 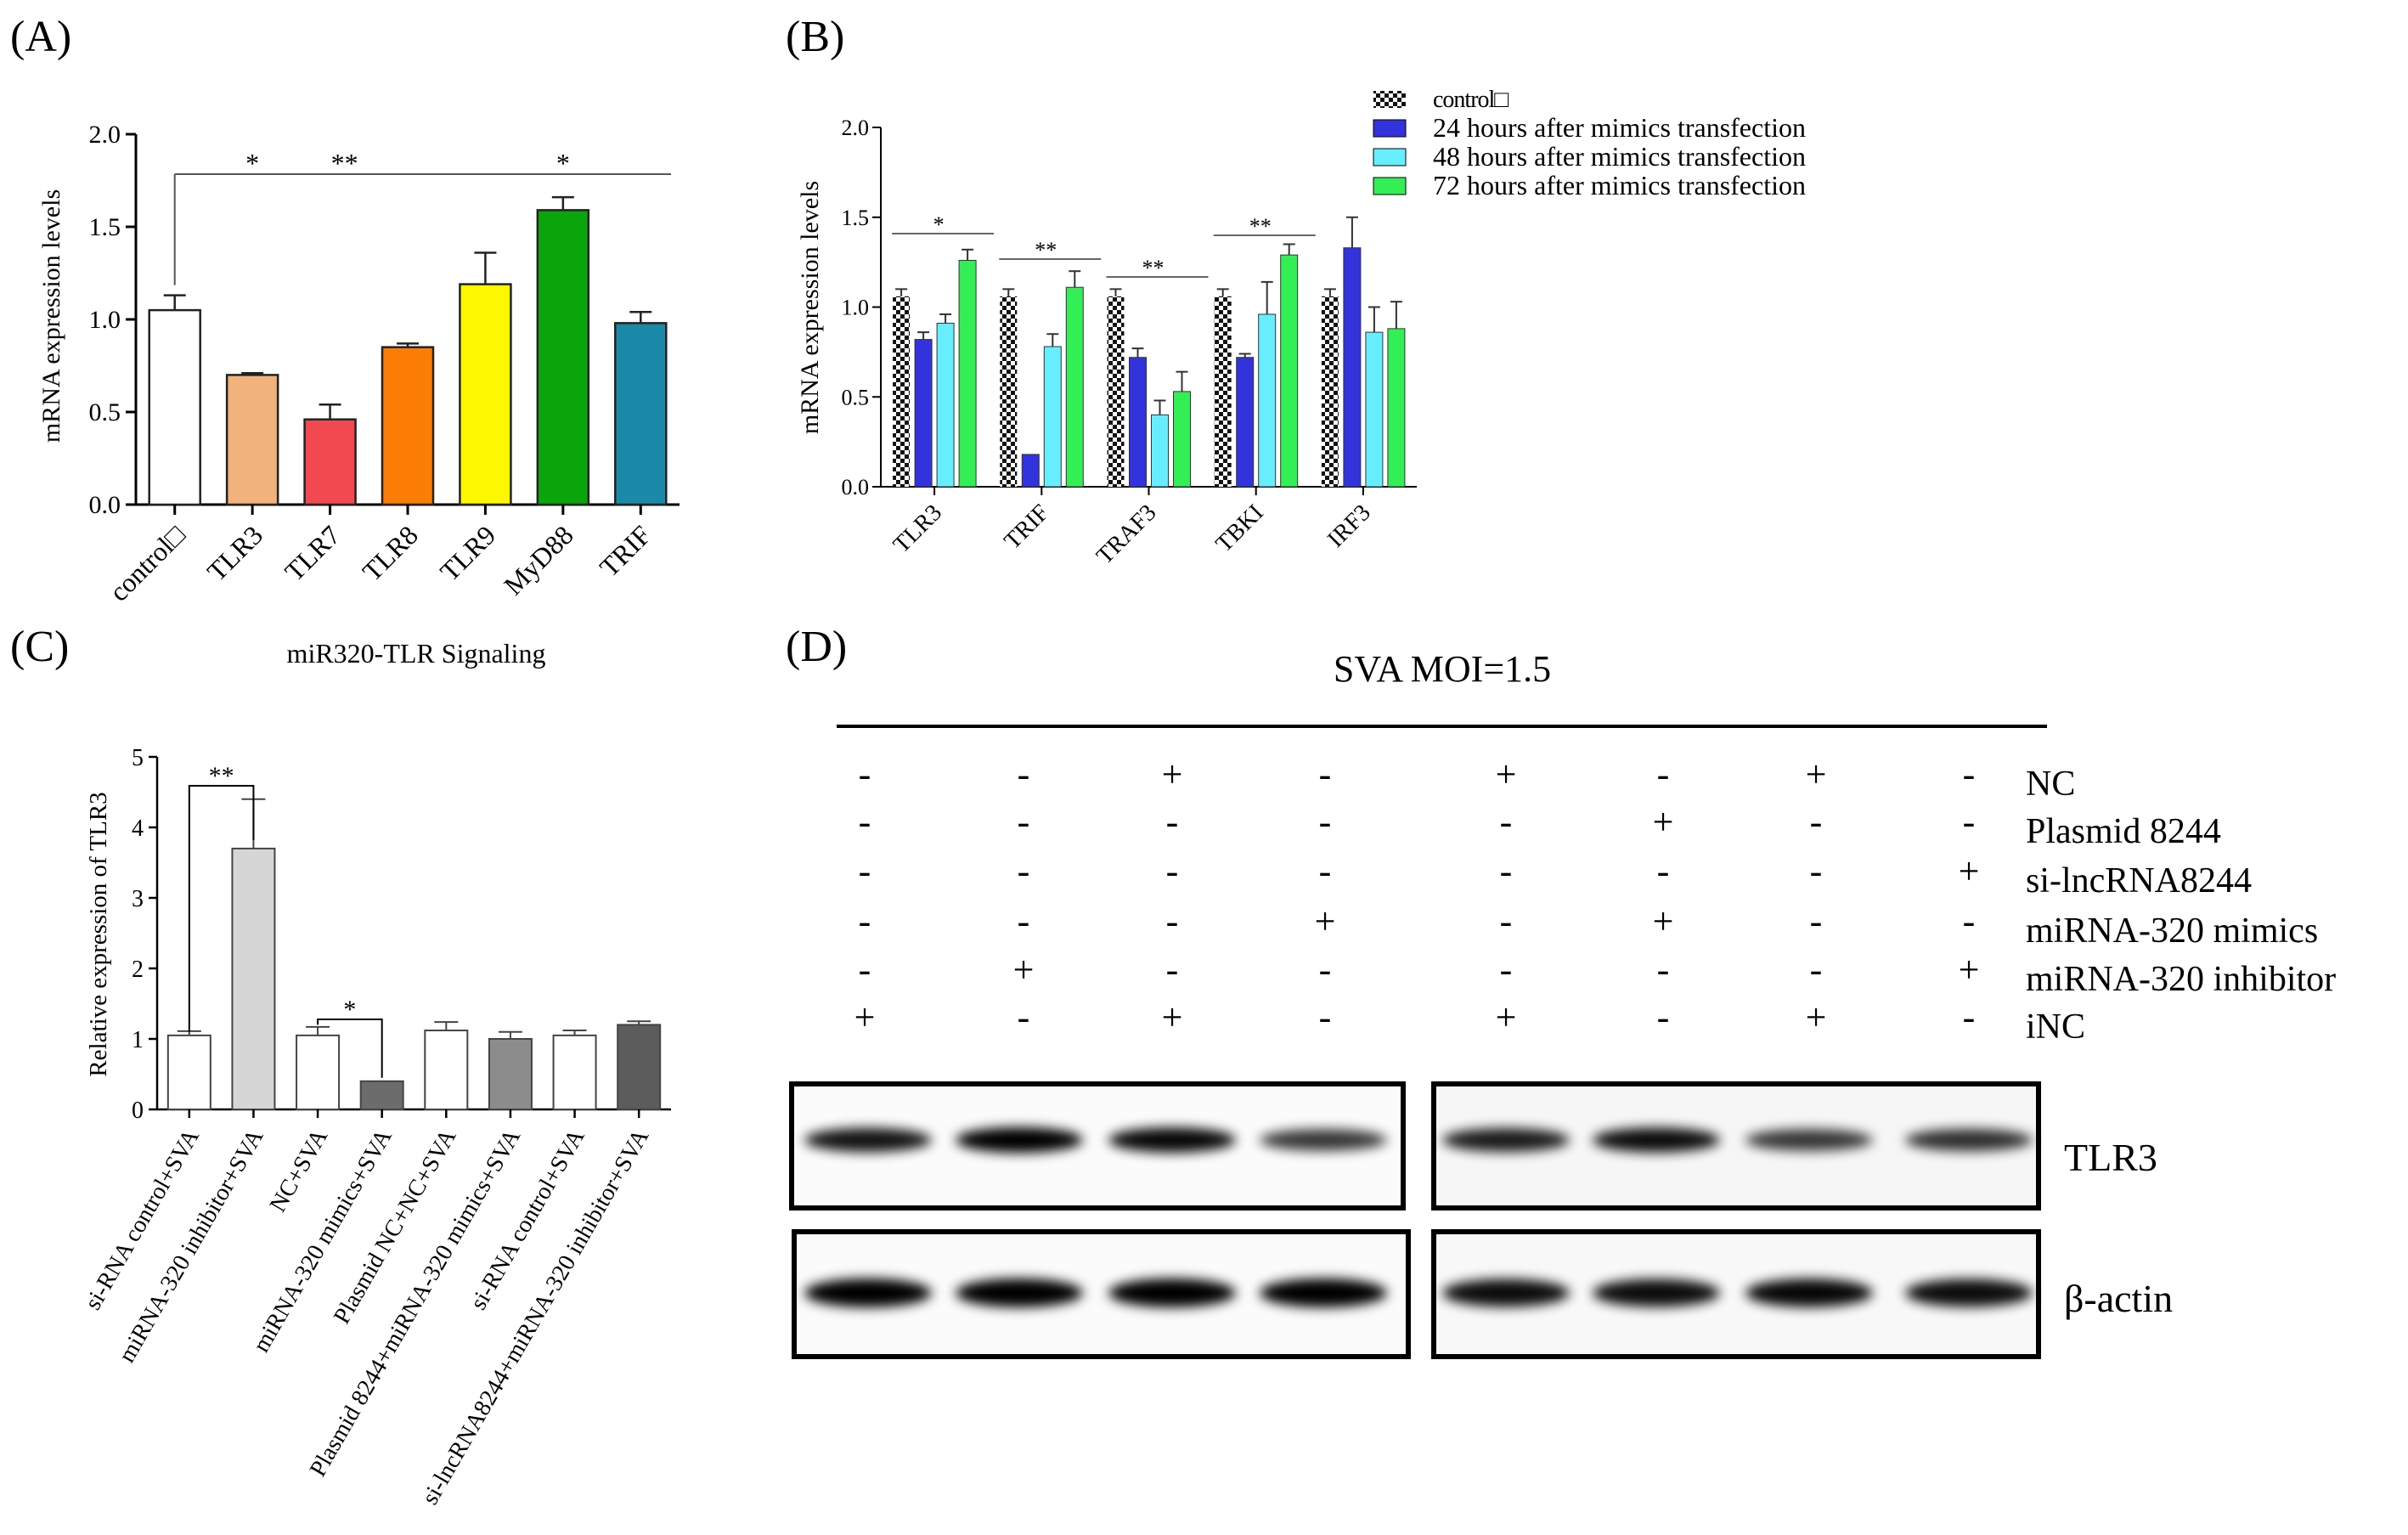 What do you see at coordinates (468, 553) in the screenshot?
I see `chart-a-xtick-label: TLR9` at bounding box center [468, 553].